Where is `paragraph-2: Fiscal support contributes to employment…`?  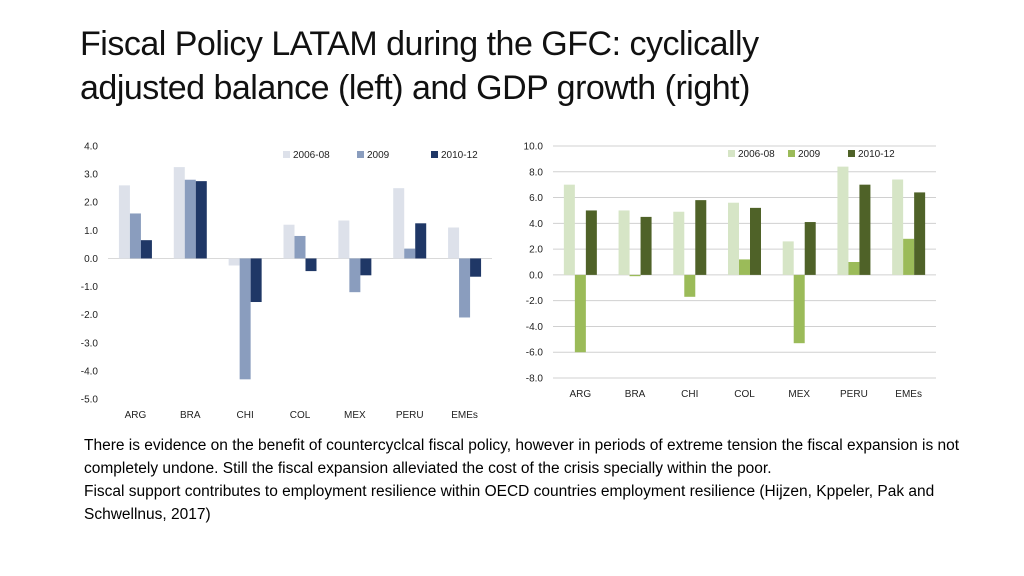
paragraph-2: Fiscal support contributes to employment… is located at coordinates (509, 503).